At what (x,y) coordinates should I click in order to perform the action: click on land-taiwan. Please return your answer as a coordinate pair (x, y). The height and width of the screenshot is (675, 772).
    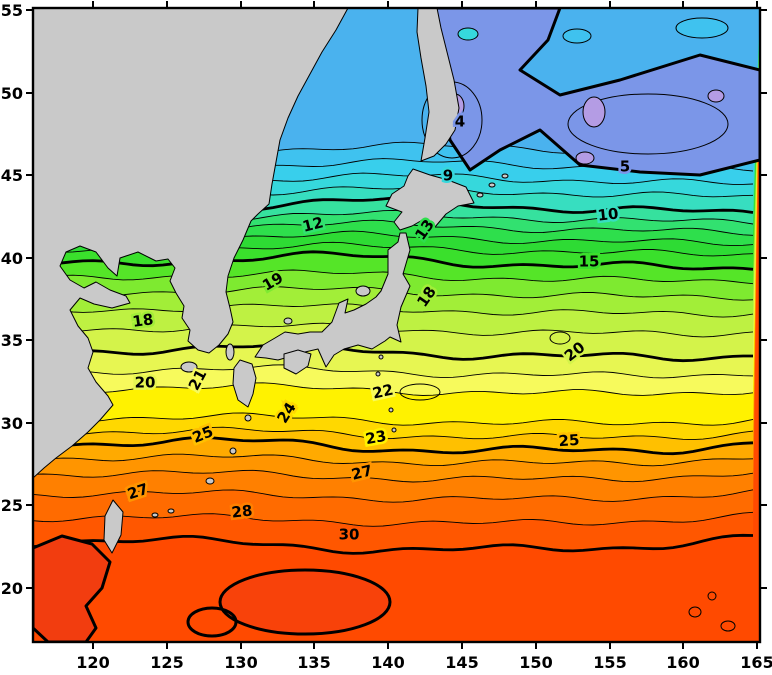
    Looking at the image, I should click on (113, 526).